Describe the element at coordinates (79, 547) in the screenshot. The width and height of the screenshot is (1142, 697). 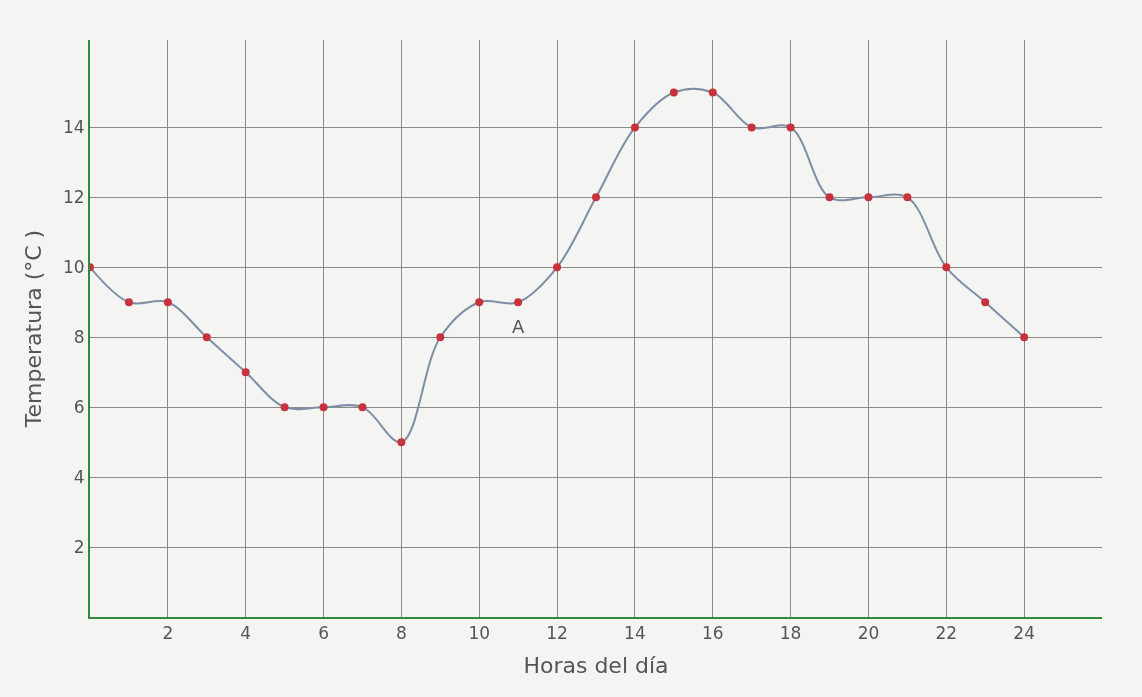
I see `y-tick-label: 2` at that location.